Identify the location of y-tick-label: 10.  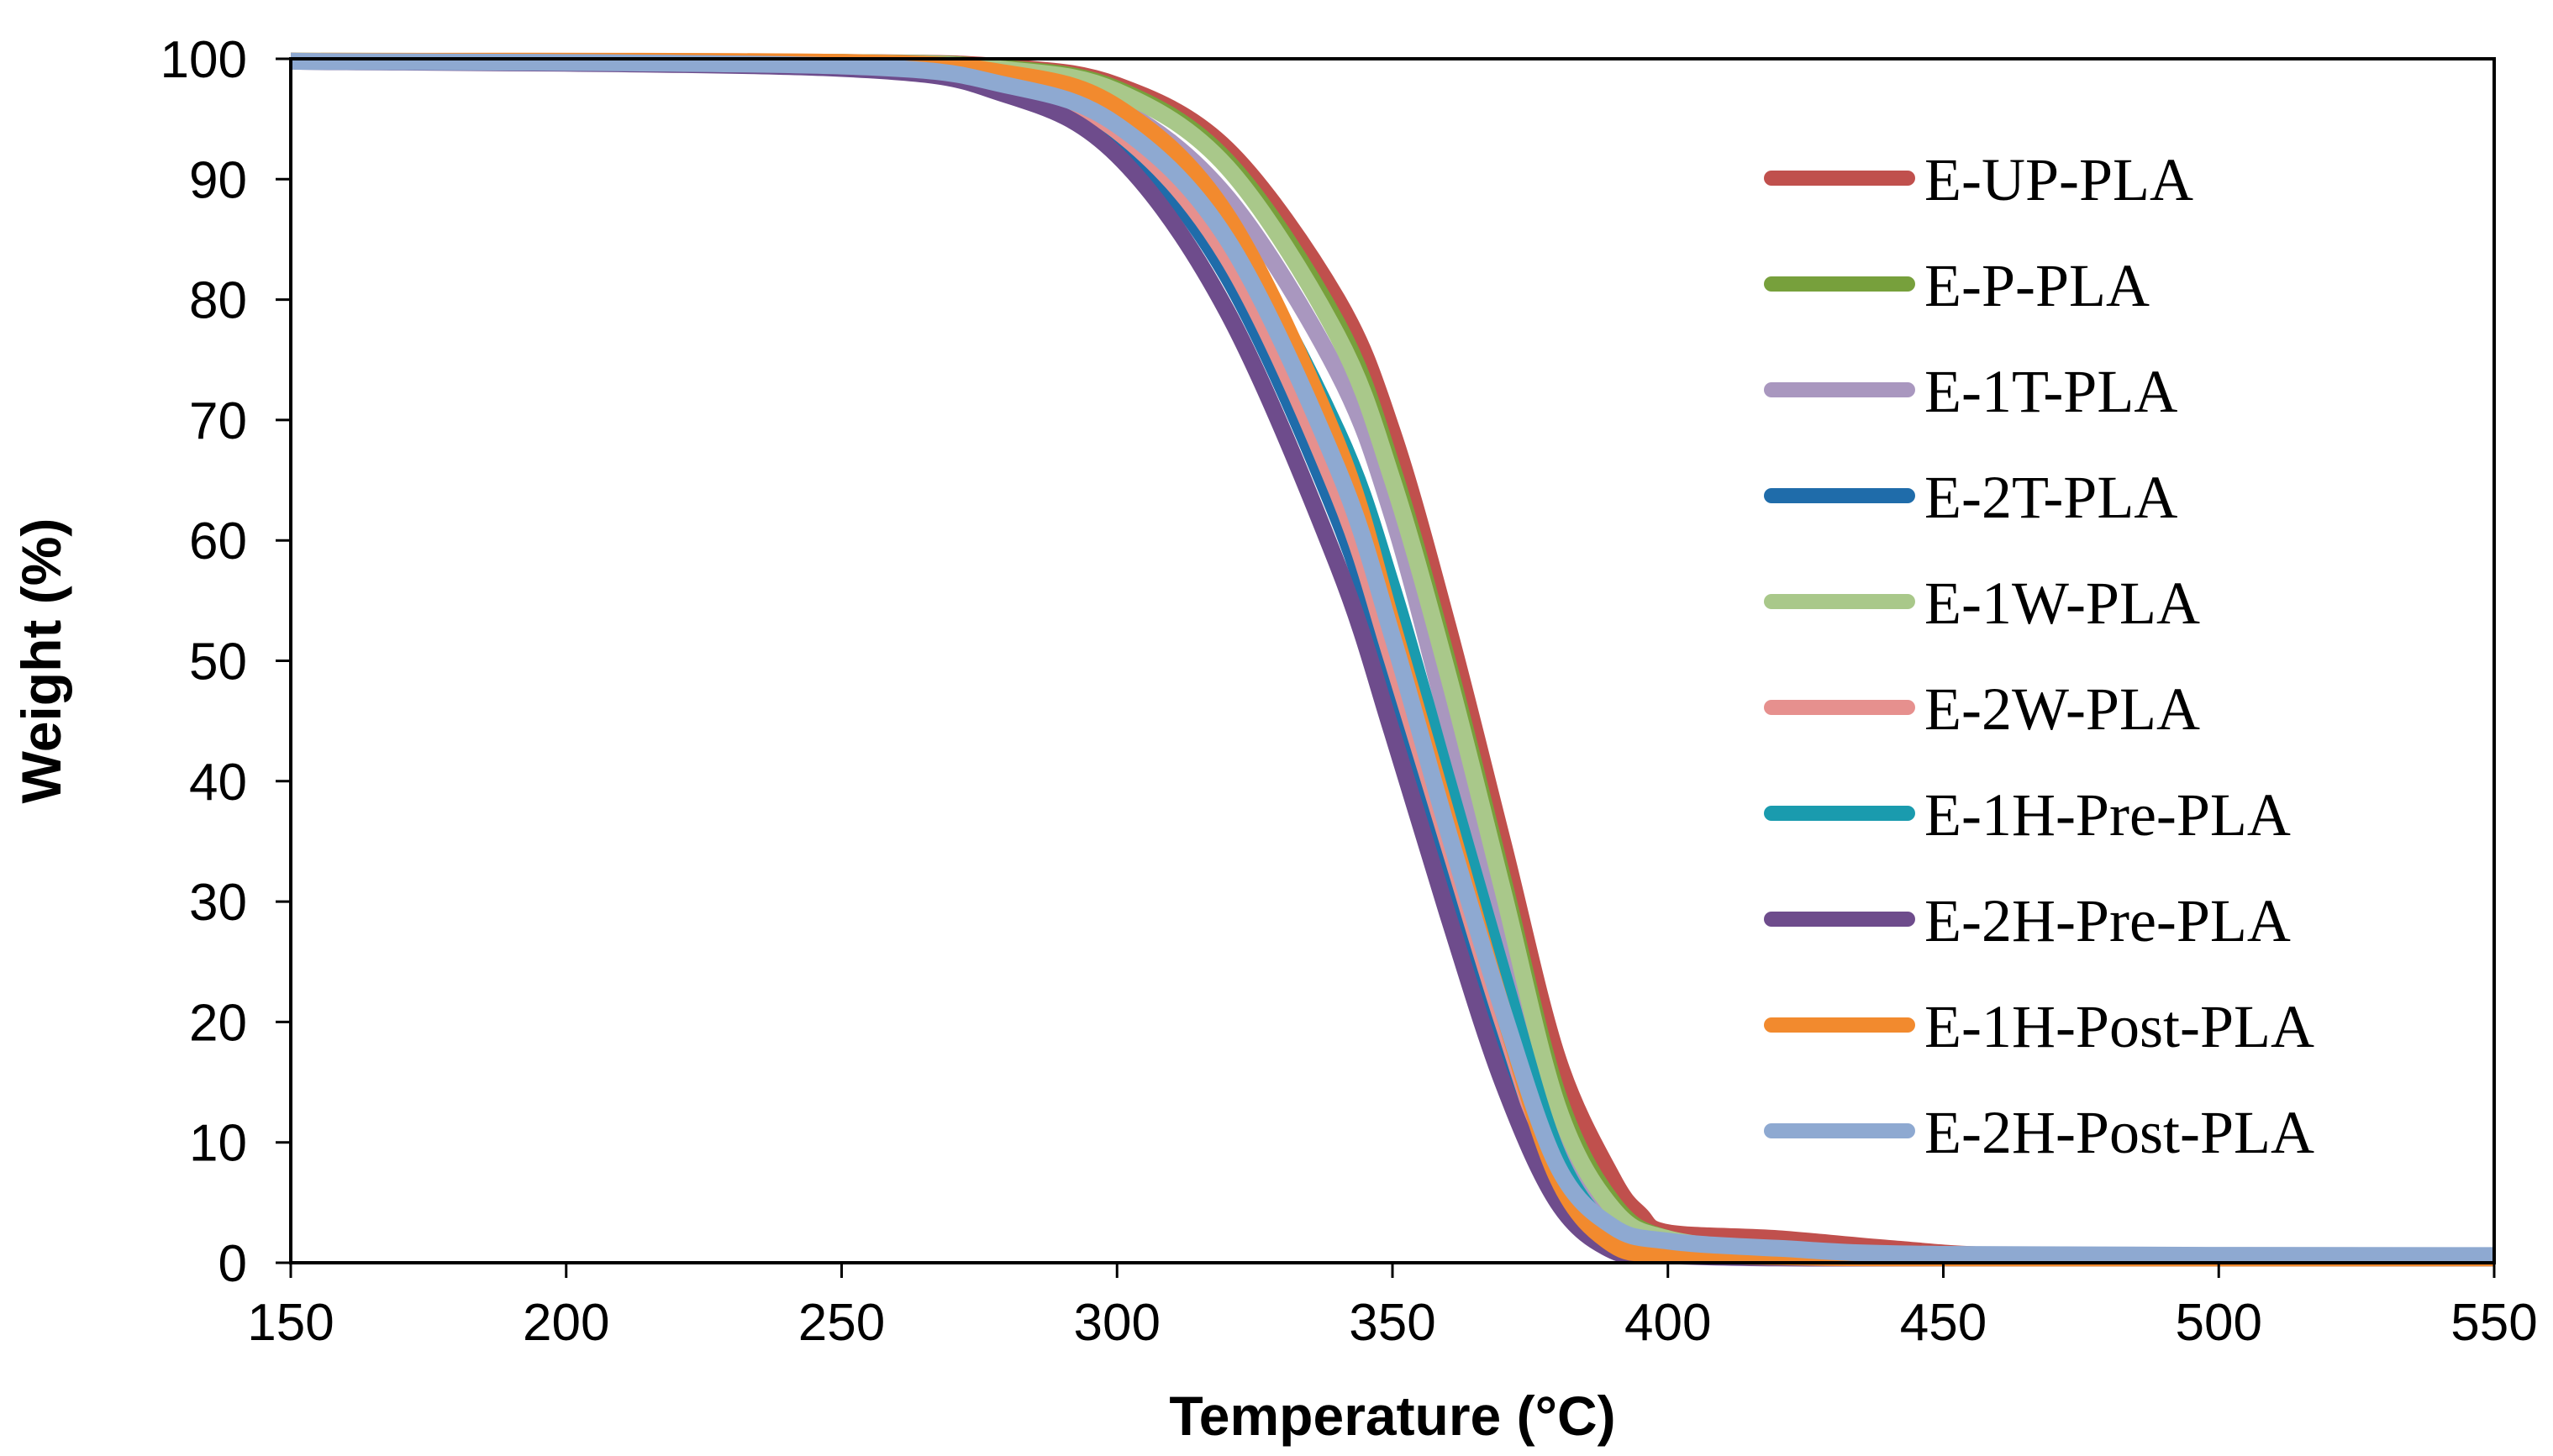
(218, 1144).